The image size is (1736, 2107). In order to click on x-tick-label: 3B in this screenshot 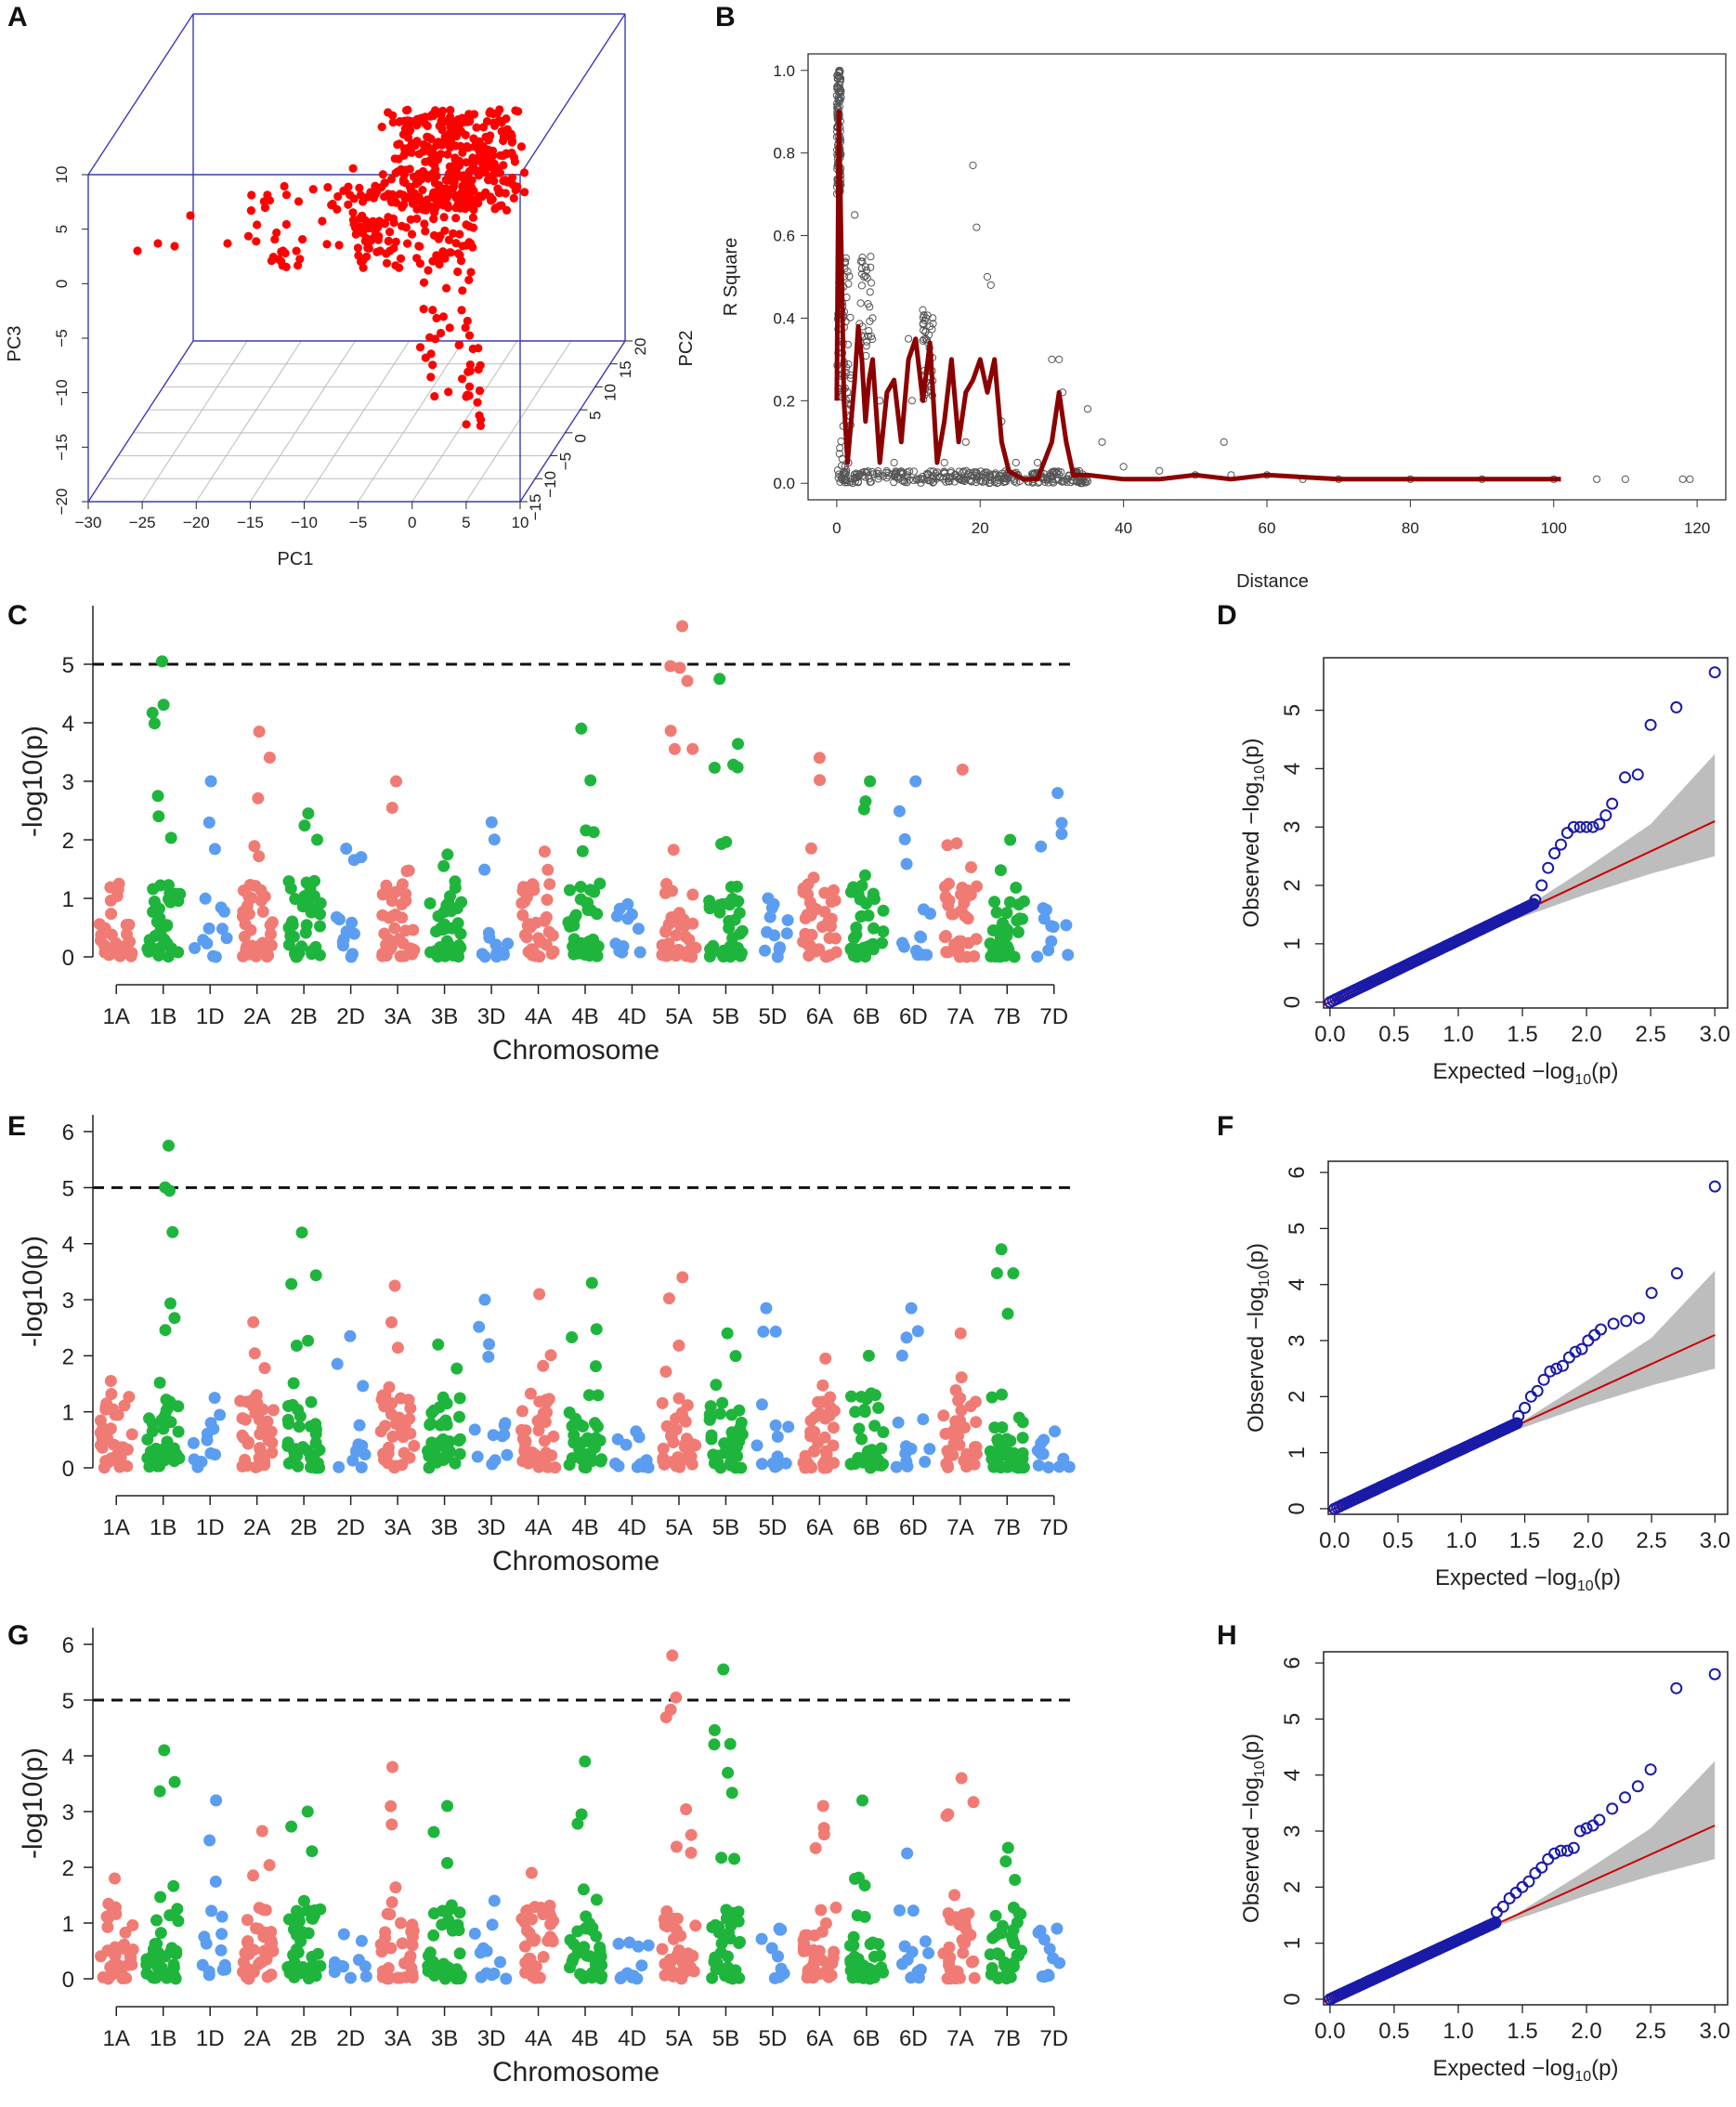, I will do `click(445, 1016)`.